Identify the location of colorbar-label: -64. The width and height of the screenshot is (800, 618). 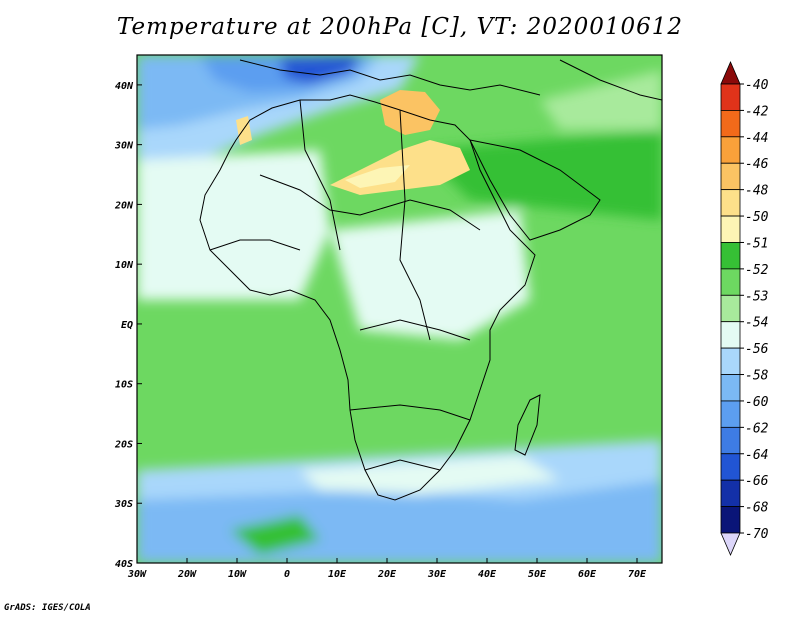
(756, 455).